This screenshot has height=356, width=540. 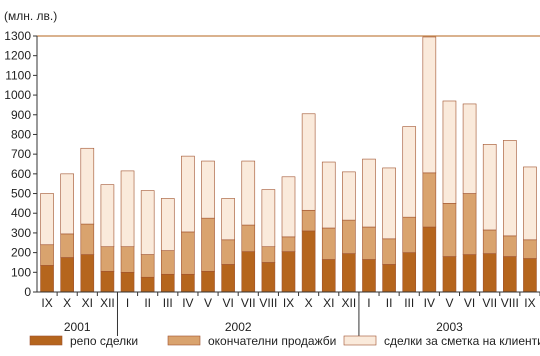 I want to click on y-tick-label: 800, so click(x=21, y=134).